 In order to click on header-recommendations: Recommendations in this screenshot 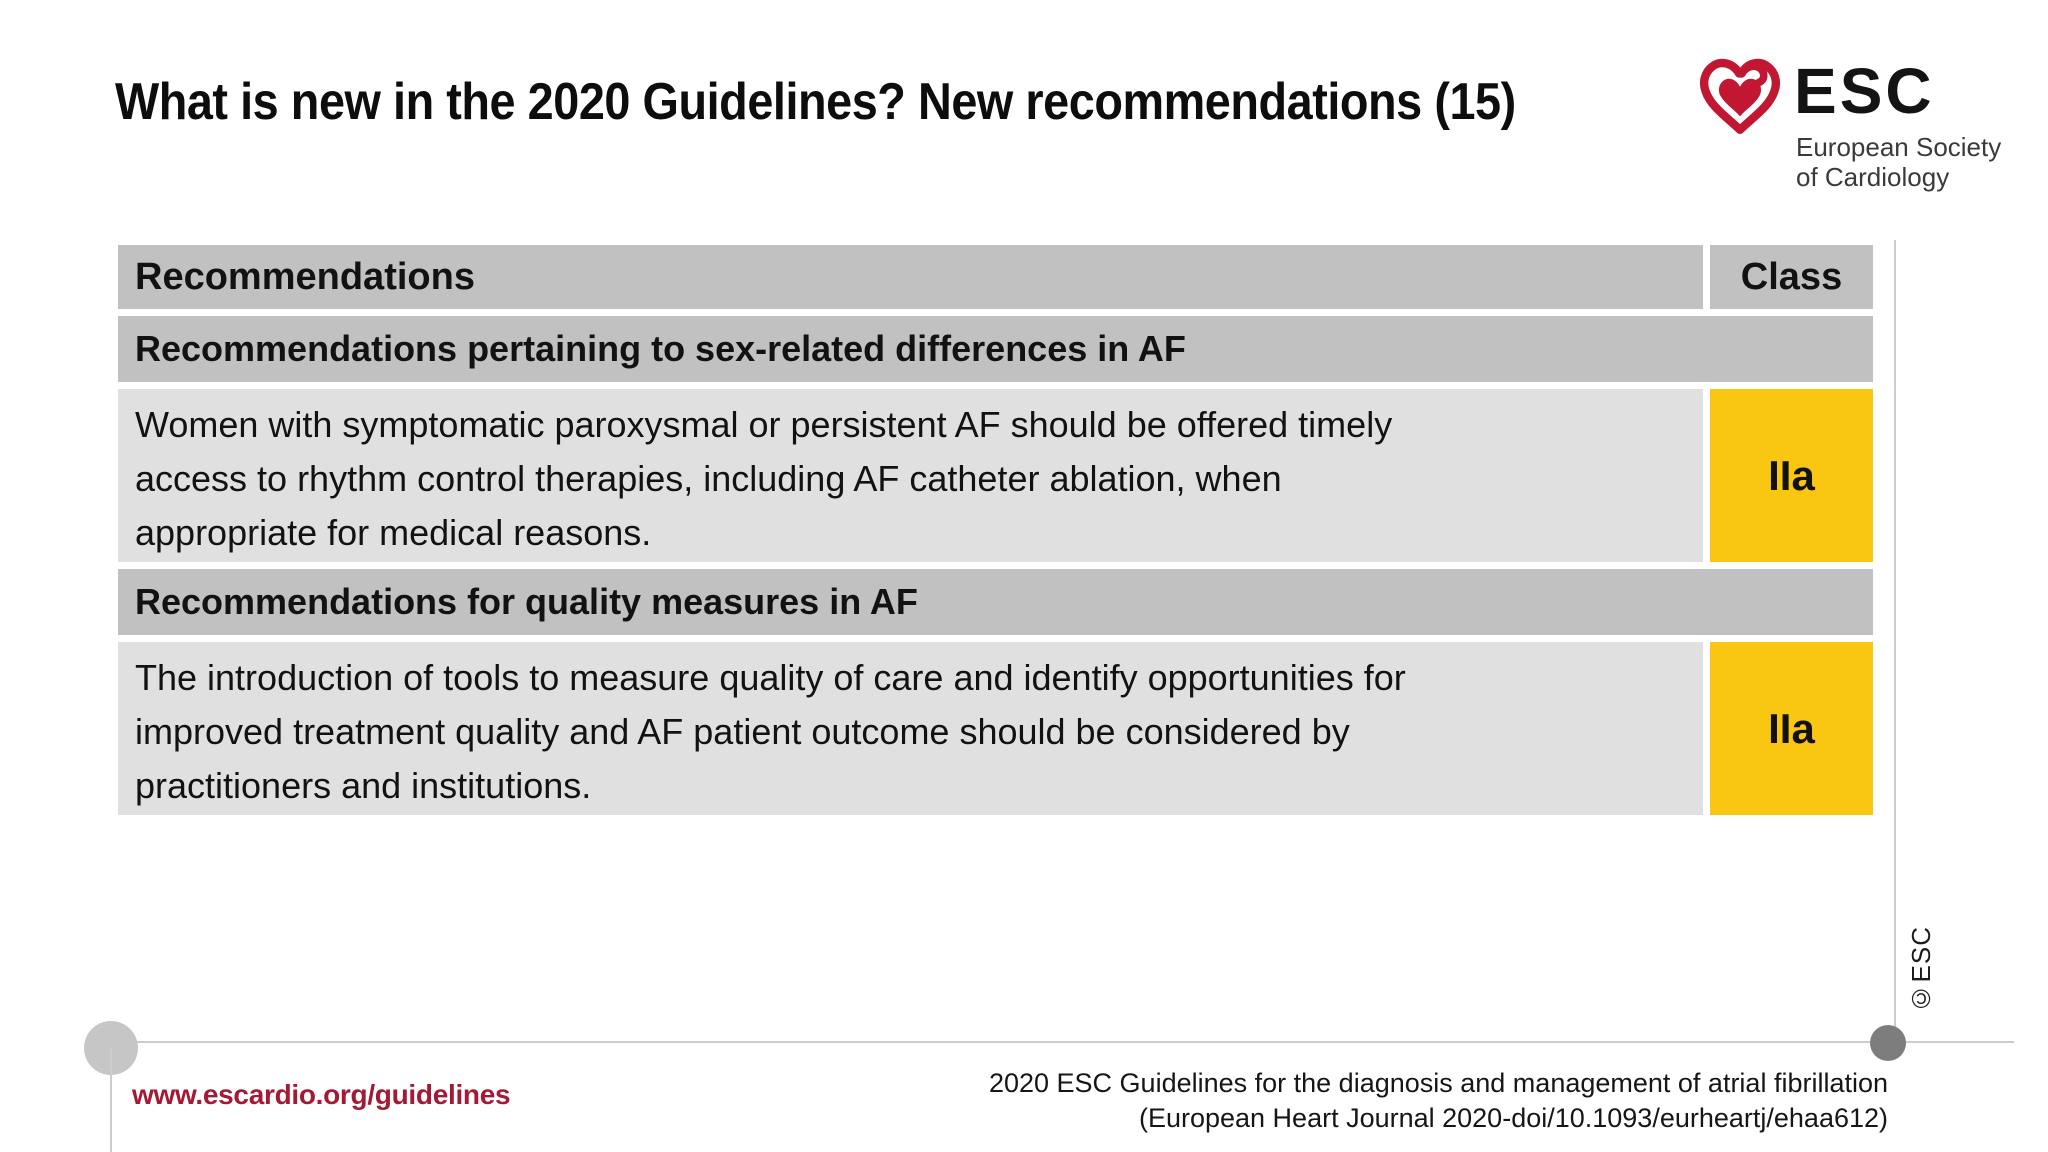, I will do `click(910, 277)`.